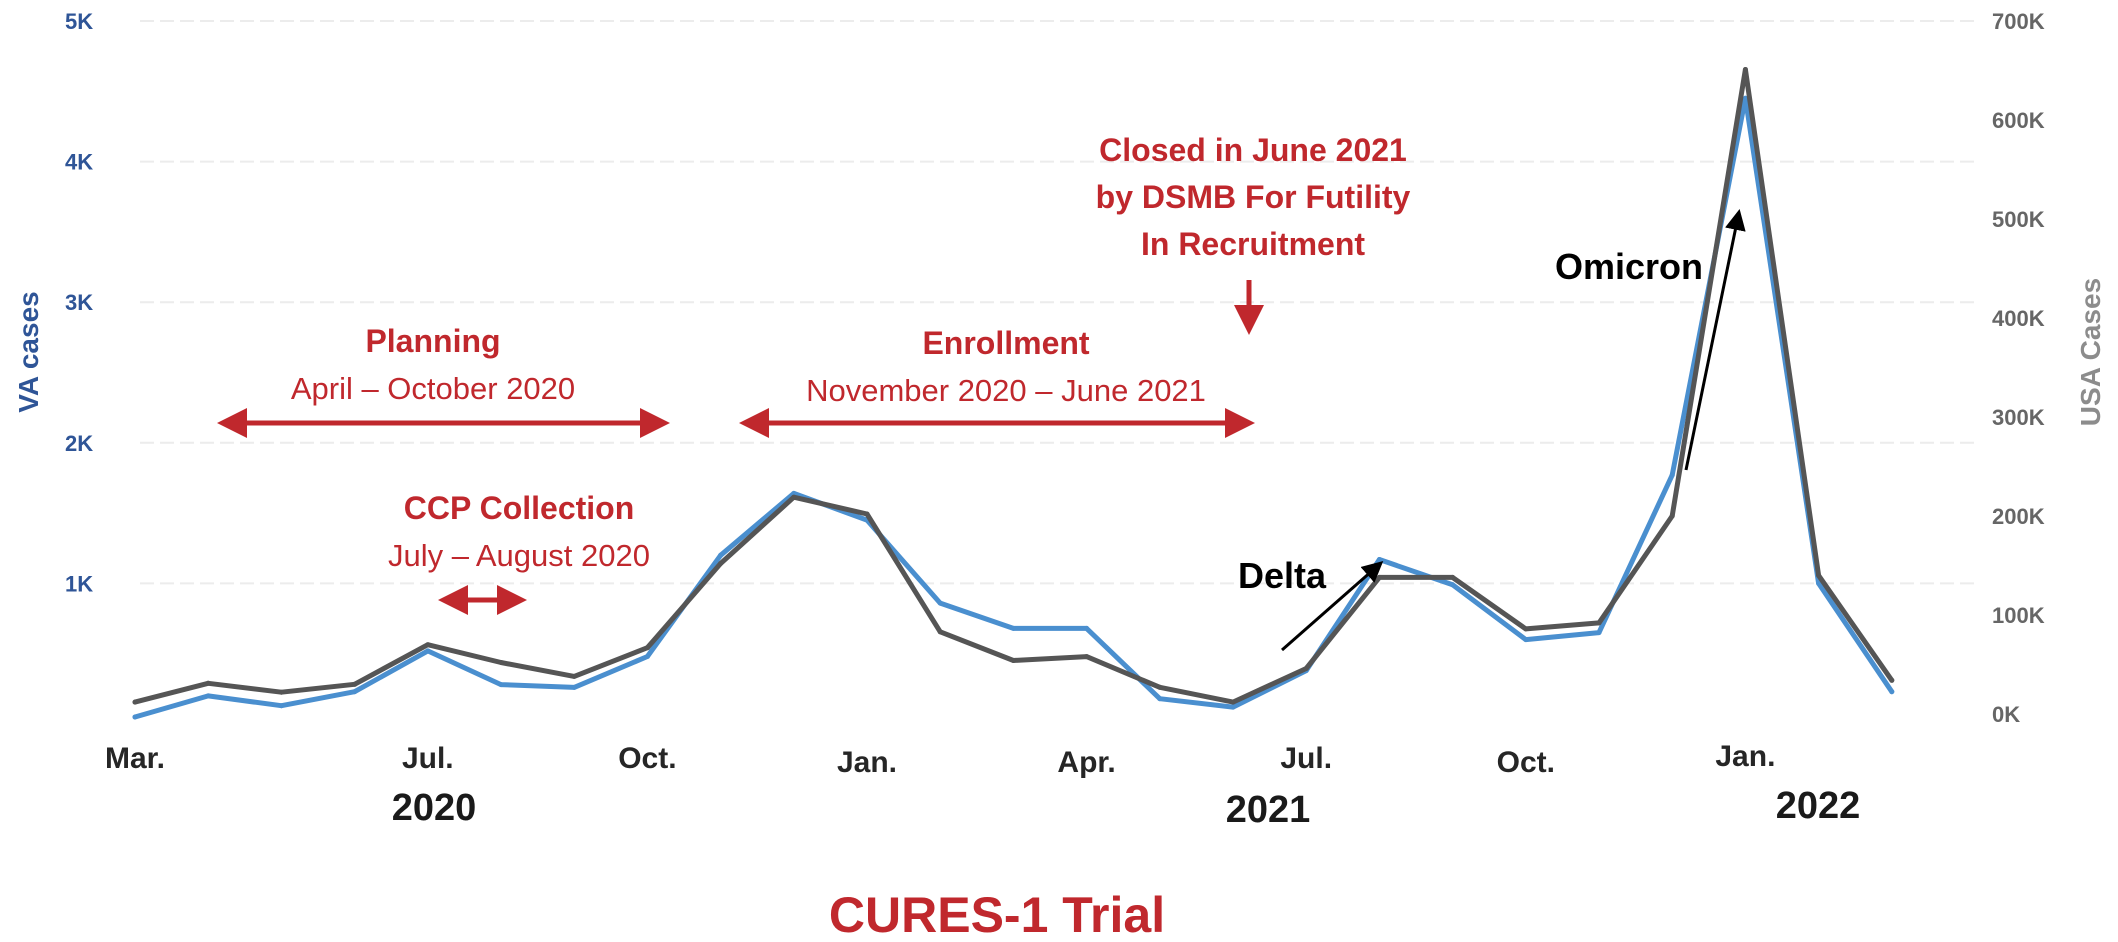 Image resolution: width=2118 pixels, height=942 pixels. What do you see at coordinates (1086, 762) in the screenshot?
I see `x-tick-label: Apr.` at bounding box center [1086, 762].